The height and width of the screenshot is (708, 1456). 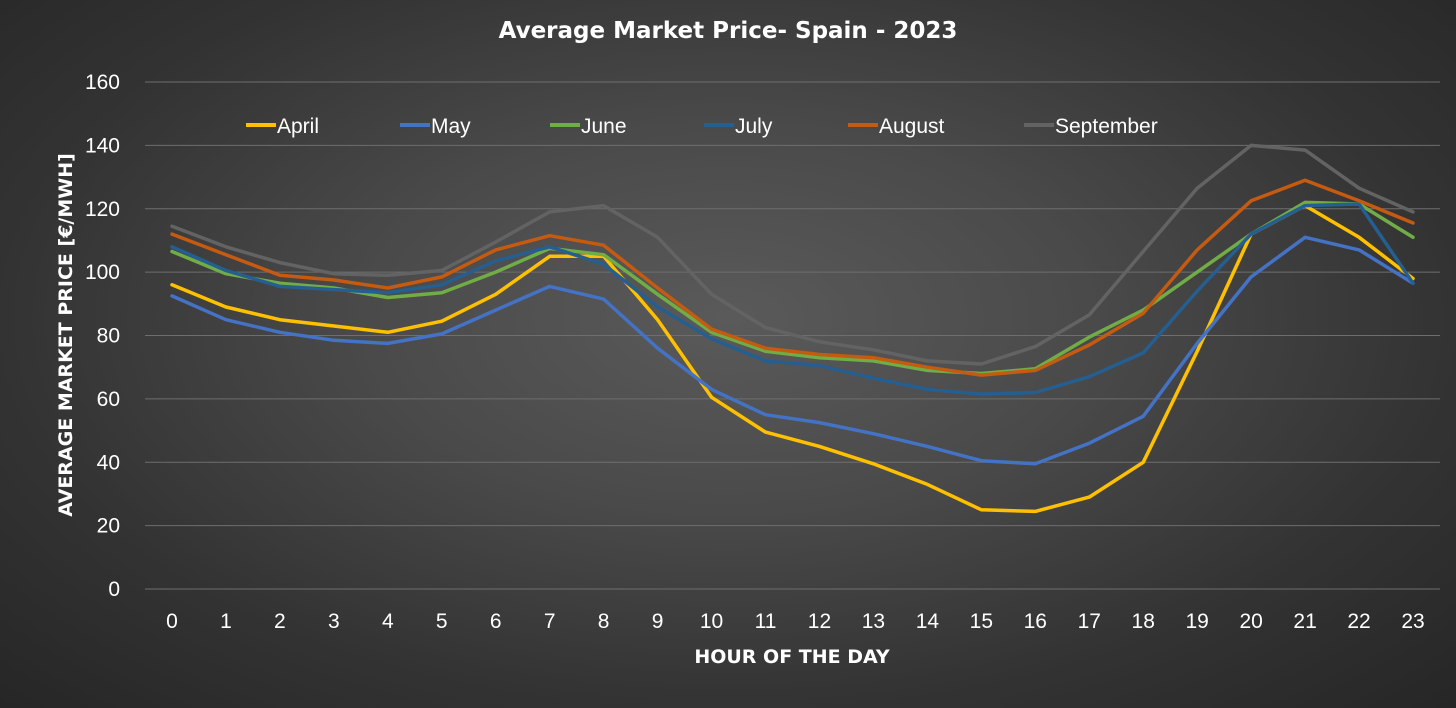 I want to click on x-tick-label: 3, so click(x=334, y=621).